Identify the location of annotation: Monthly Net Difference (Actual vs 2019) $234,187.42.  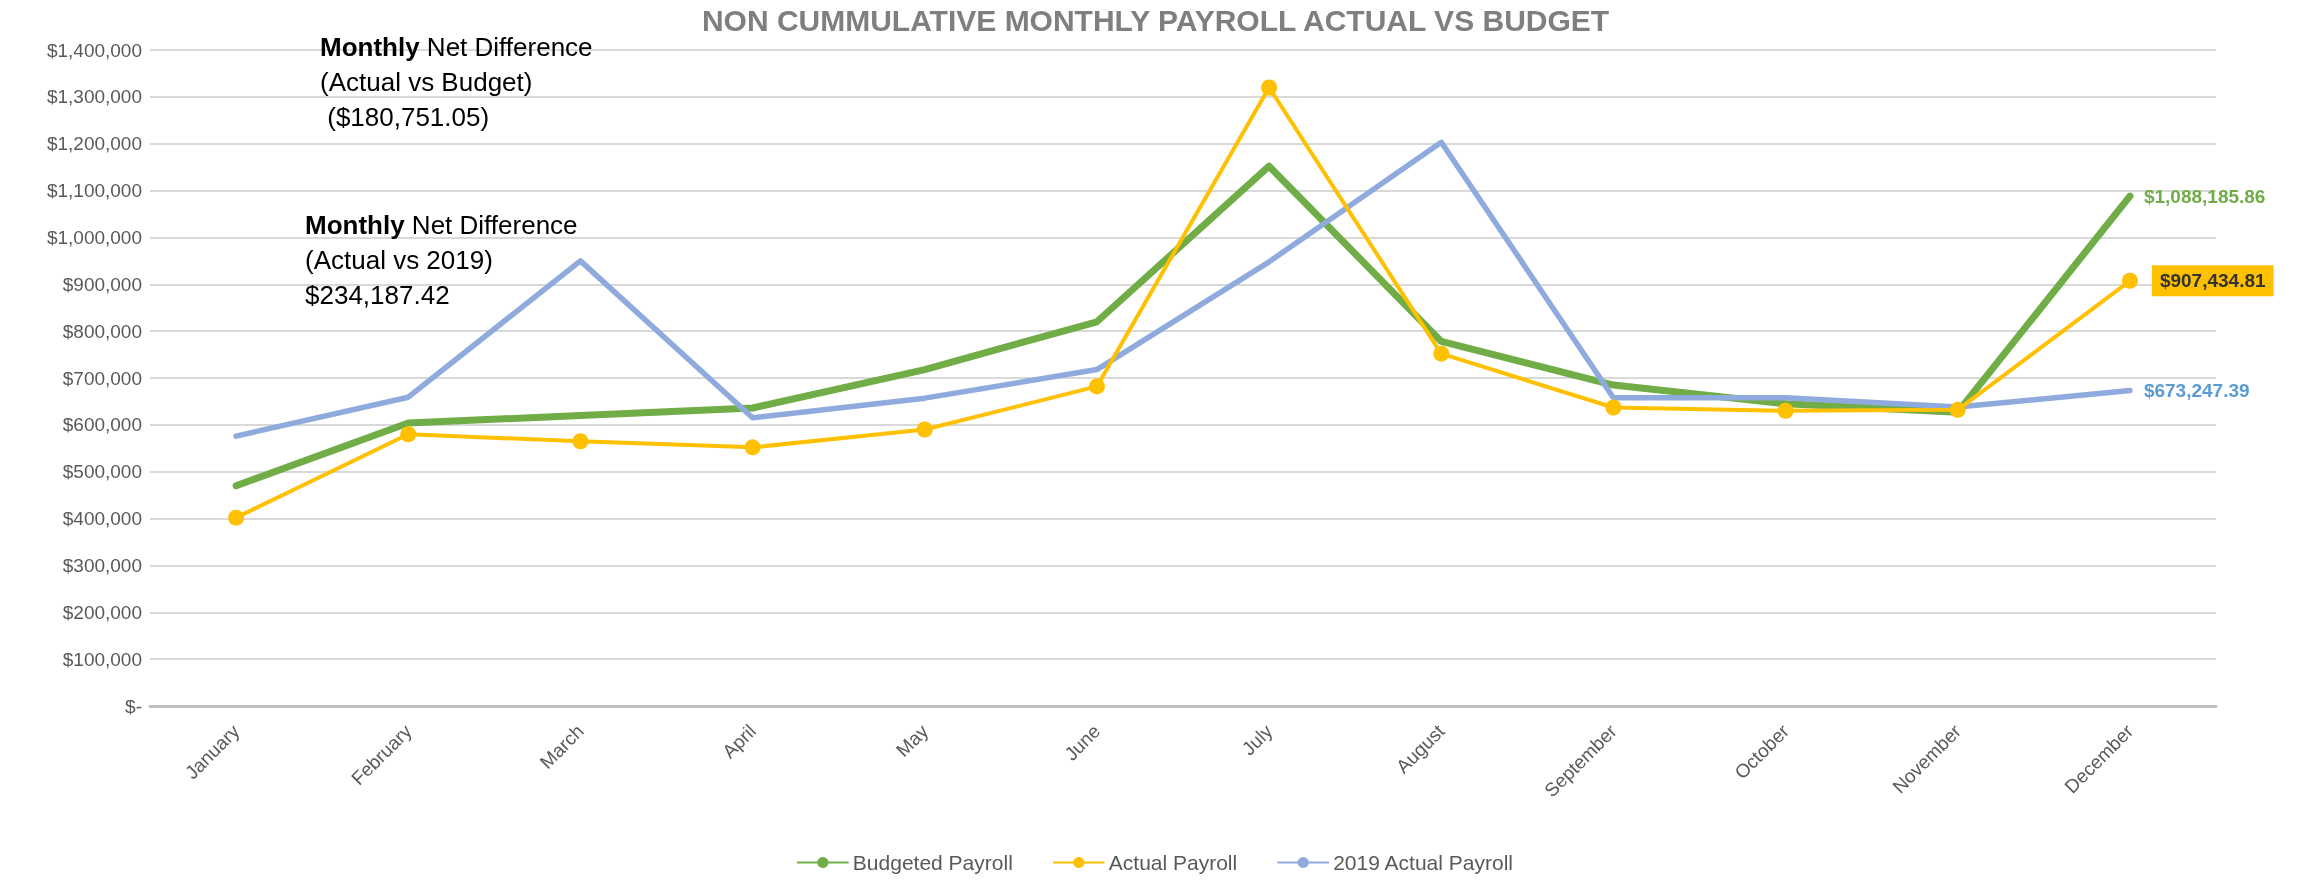
(441, 260).